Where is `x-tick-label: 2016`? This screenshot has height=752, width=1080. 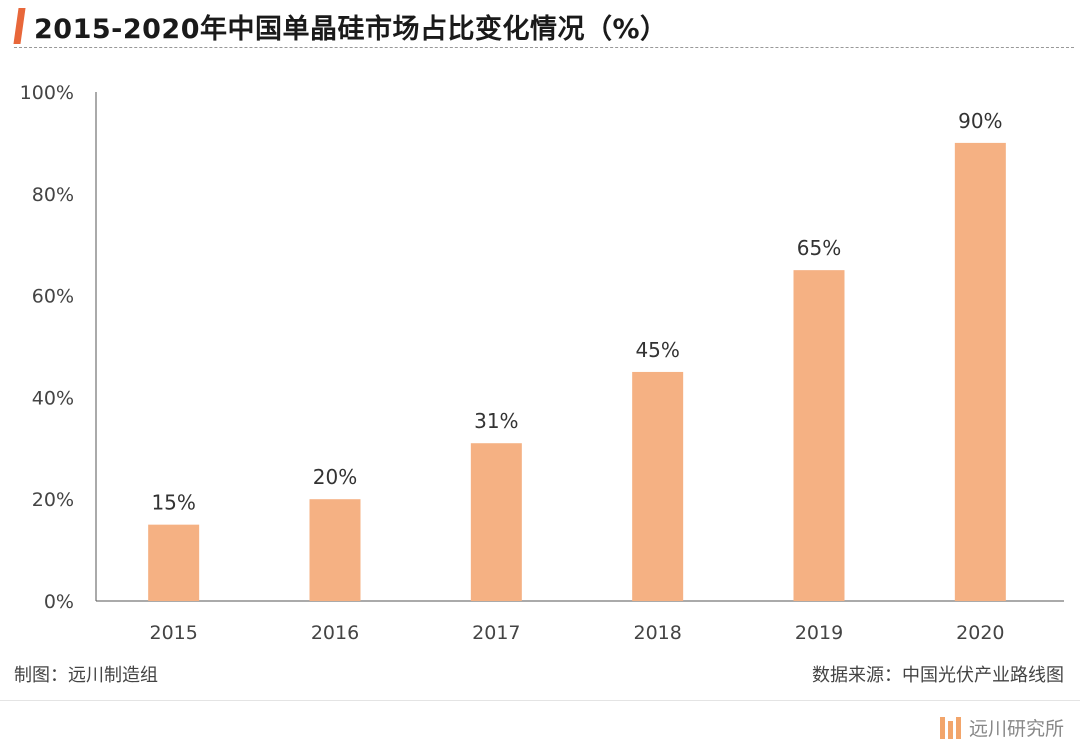
x-tick-label: 2016 is located at coordinates (335, 633).